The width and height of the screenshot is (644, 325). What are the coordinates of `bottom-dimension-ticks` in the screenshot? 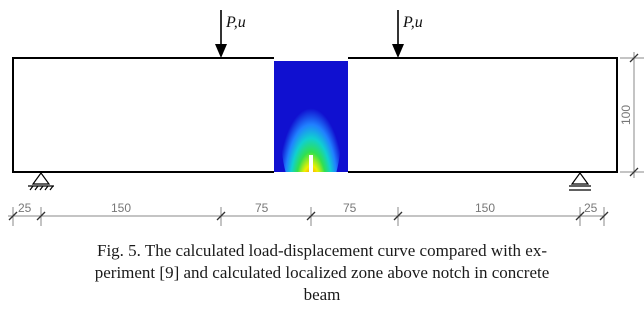 It's located at (308, 216).